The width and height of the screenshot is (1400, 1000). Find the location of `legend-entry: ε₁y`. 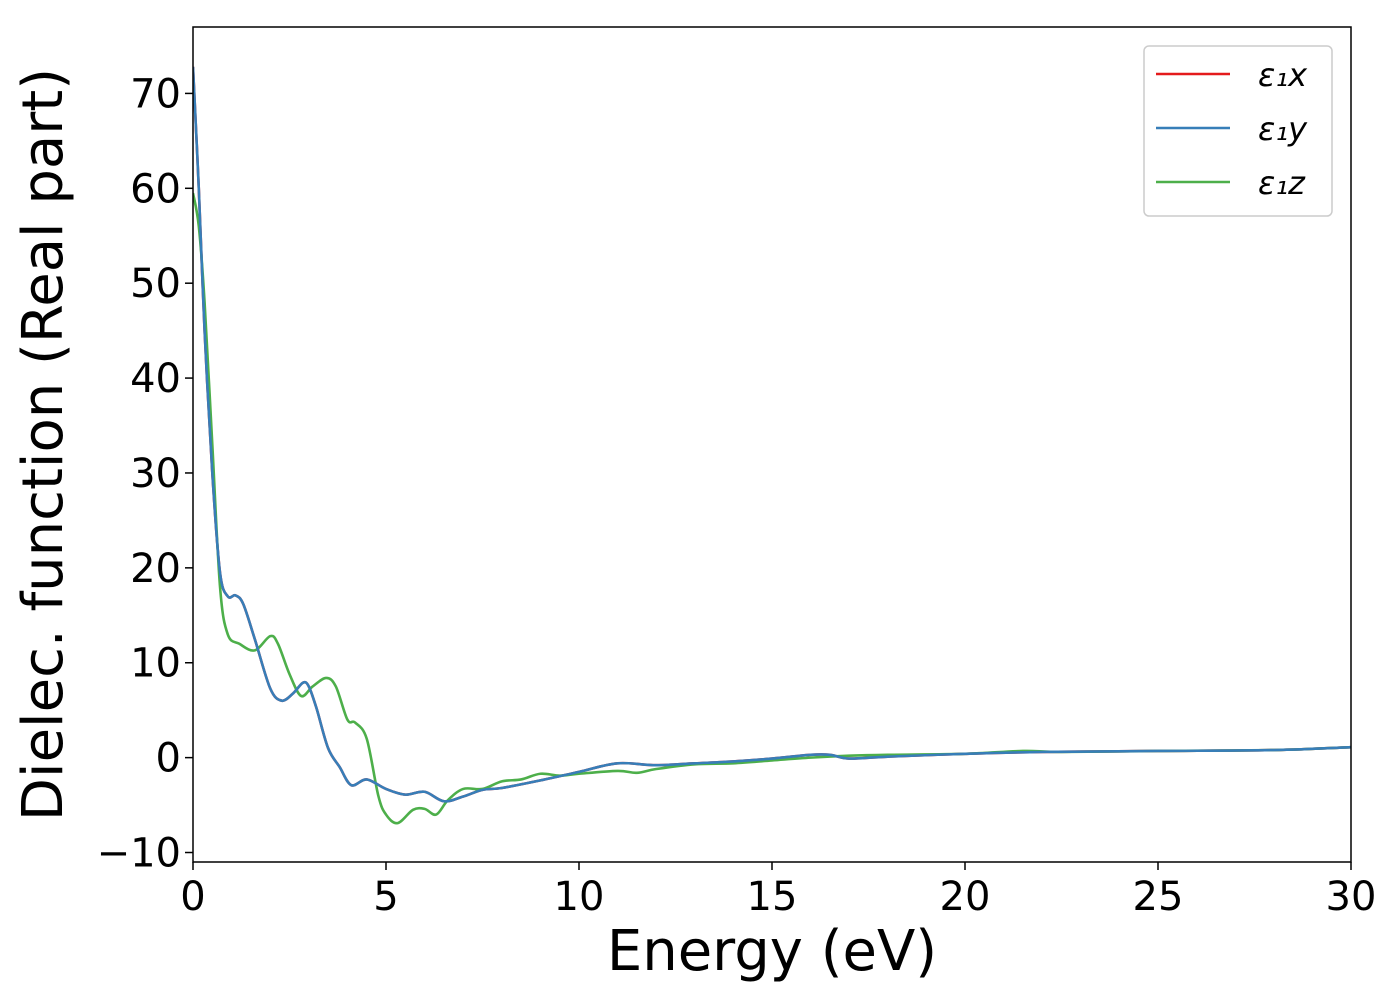

legend-entry: ε₁y is located at coordinates (1283, 129).